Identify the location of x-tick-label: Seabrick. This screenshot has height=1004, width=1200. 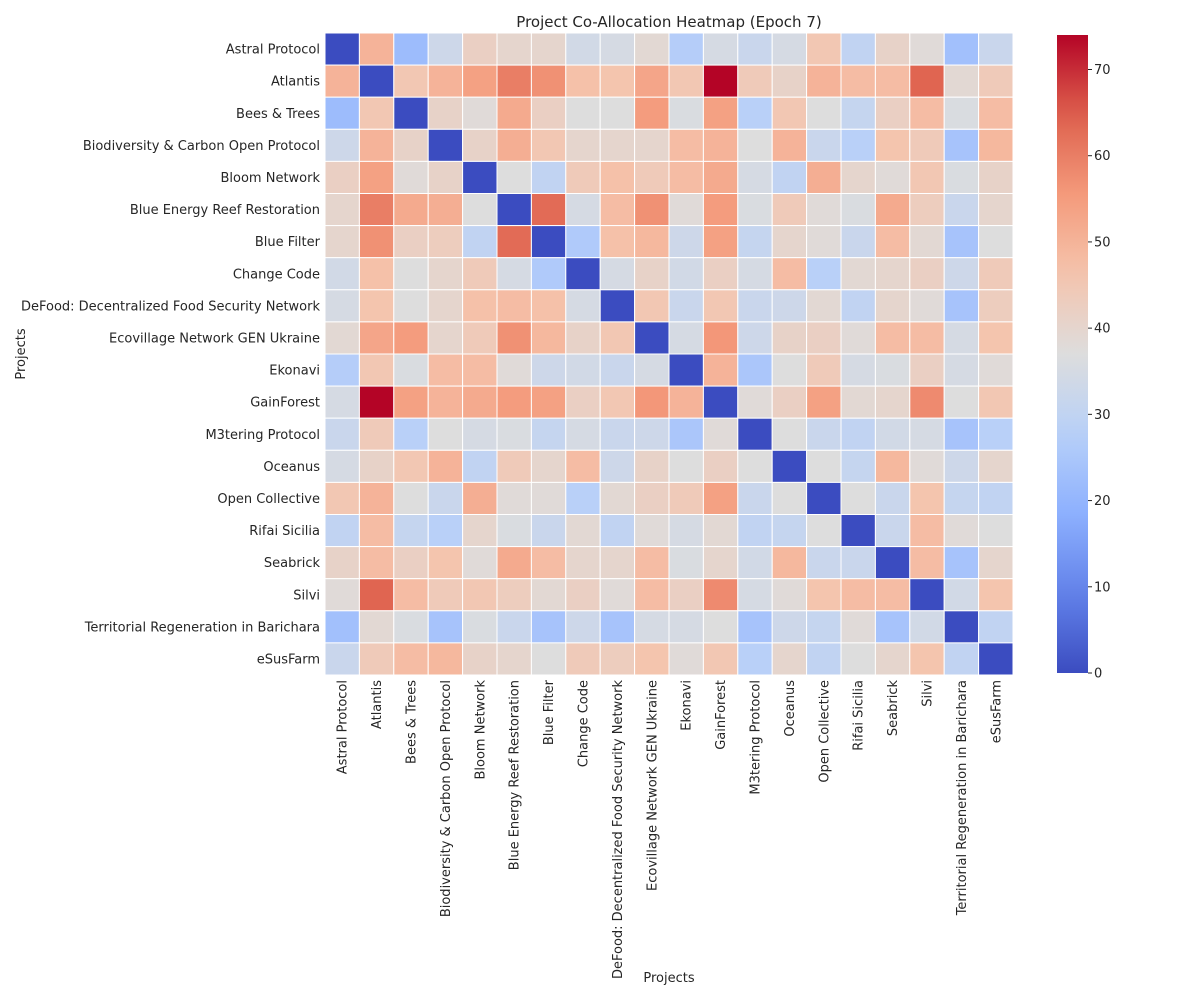
(893, 708).